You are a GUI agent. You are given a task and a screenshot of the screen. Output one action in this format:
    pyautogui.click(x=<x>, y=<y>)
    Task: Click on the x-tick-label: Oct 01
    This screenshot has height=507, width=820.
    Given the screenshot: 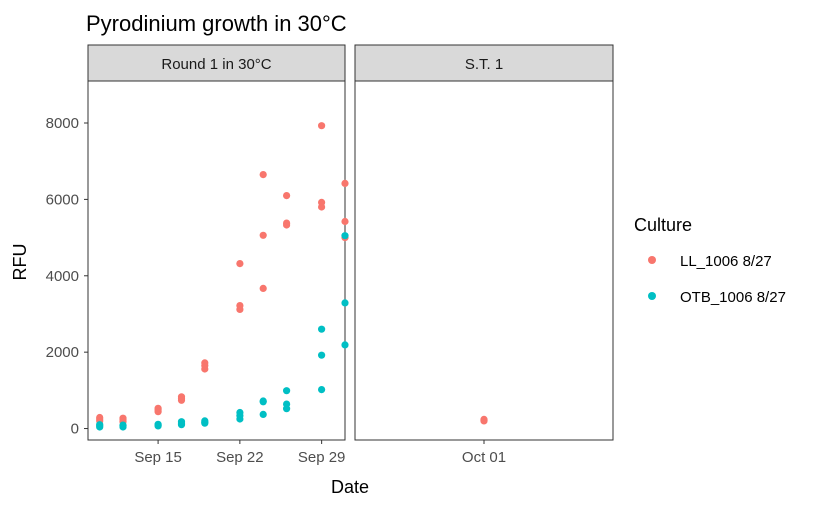 What is the action you would take?
    pyautogui.click(x=484, y=457)
    